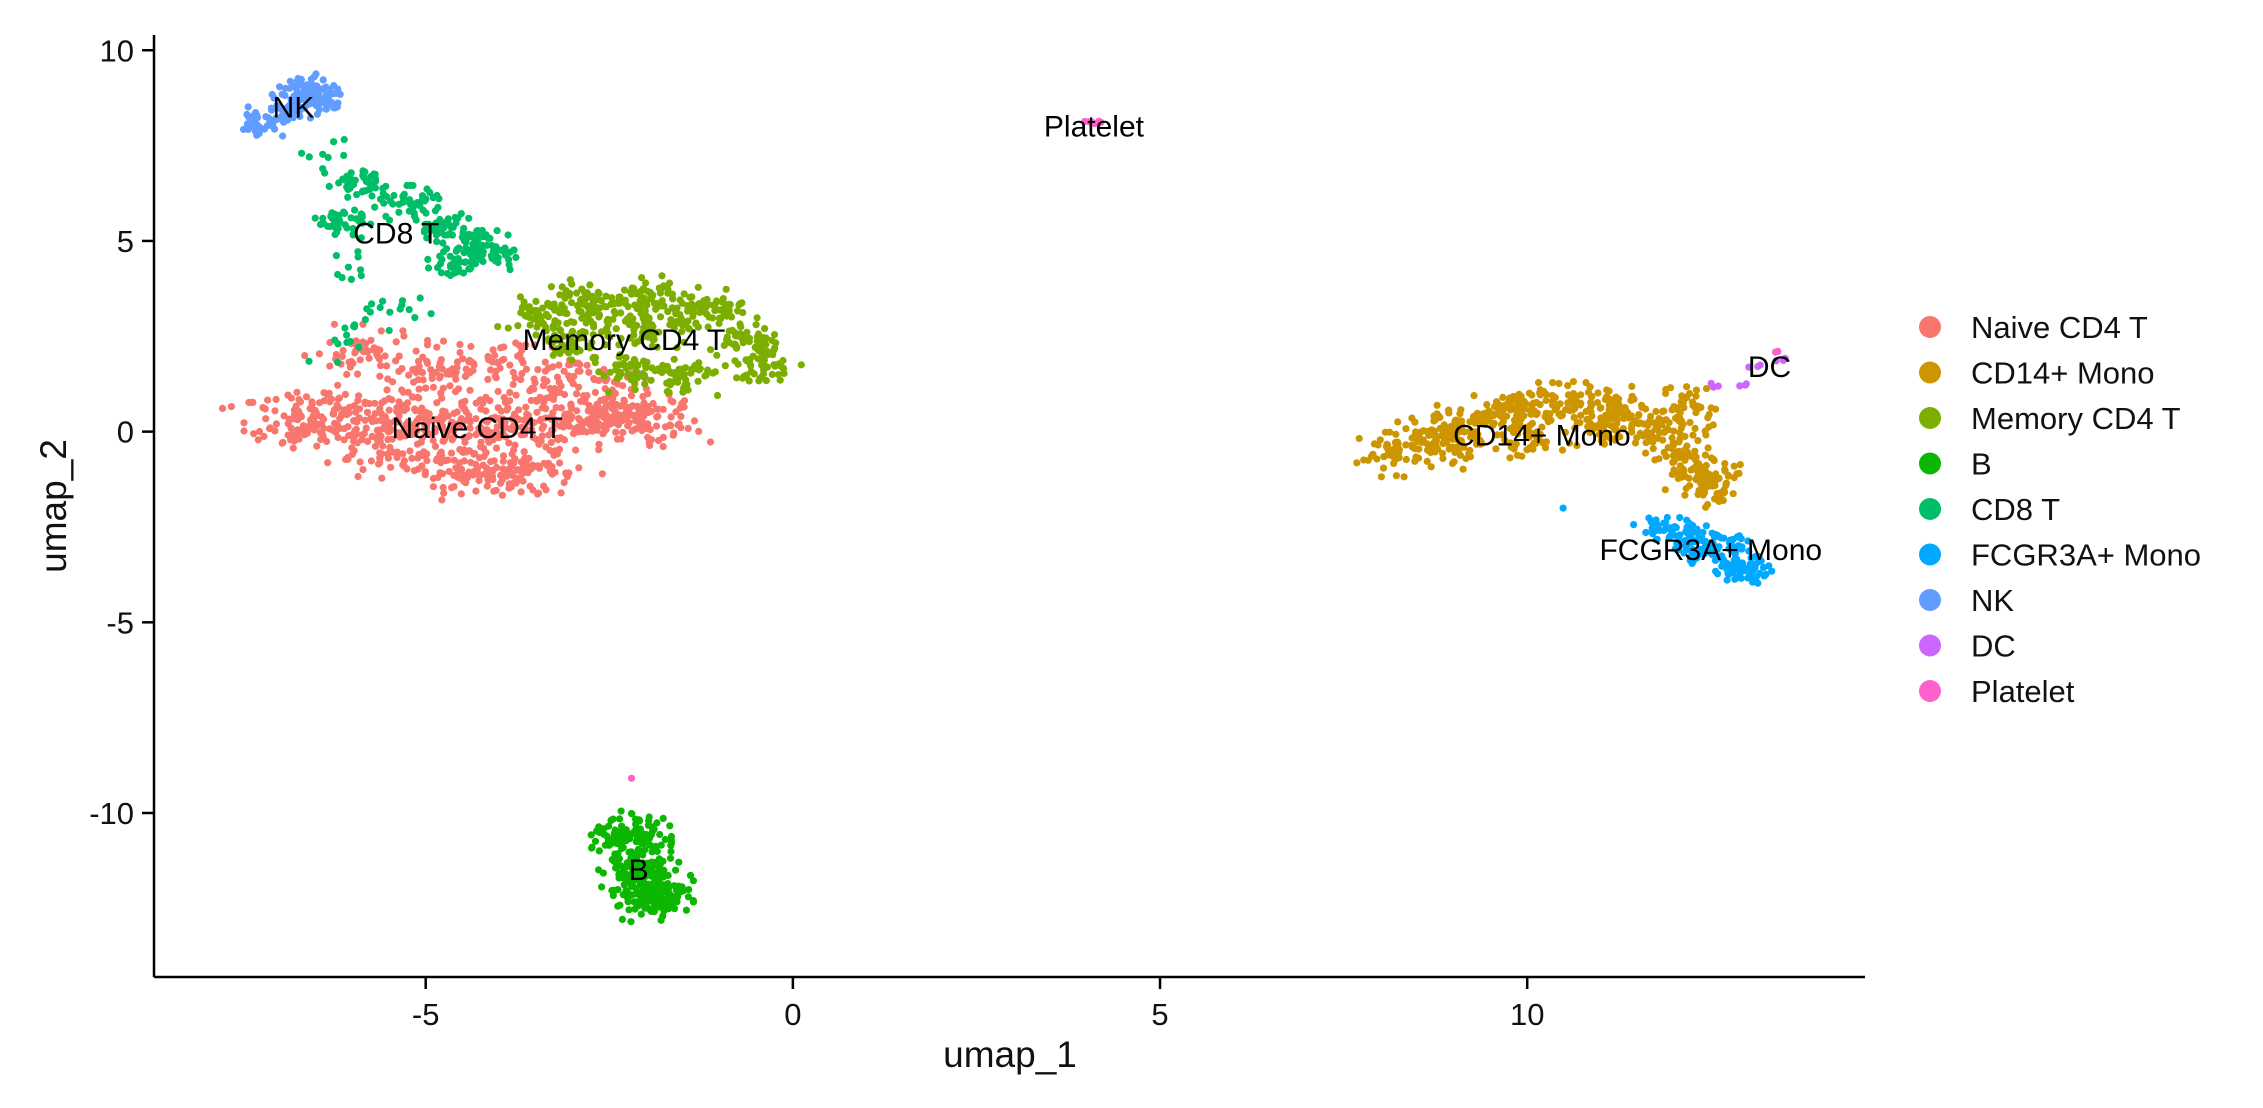 This screenshot has height=1108, width=2263. I want to click on series-cd8-t, so click(409, 251).